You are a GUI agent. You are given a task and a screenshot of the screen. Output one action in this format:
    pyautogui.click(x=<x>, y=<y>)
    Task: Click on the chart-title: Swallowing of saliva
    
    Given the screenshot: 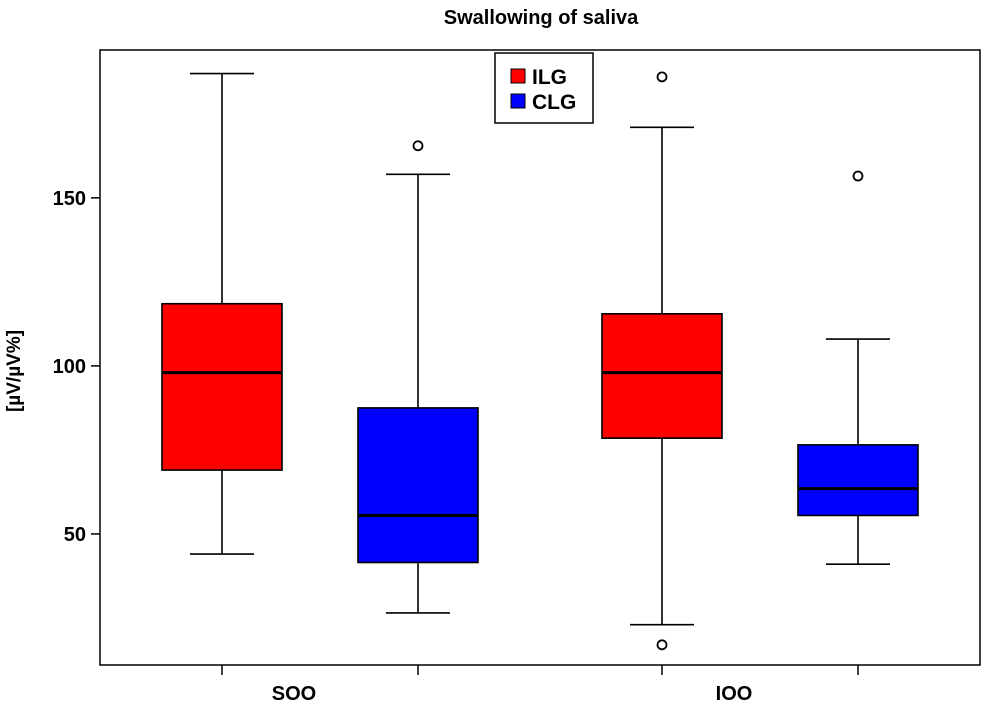 What is the action you would take?
    pyautogui.click(x=541, y=18)
    